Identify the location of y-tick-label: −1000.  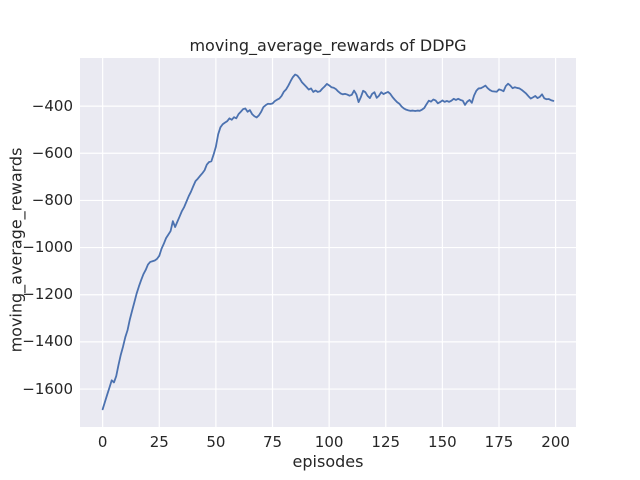
(47, 247).